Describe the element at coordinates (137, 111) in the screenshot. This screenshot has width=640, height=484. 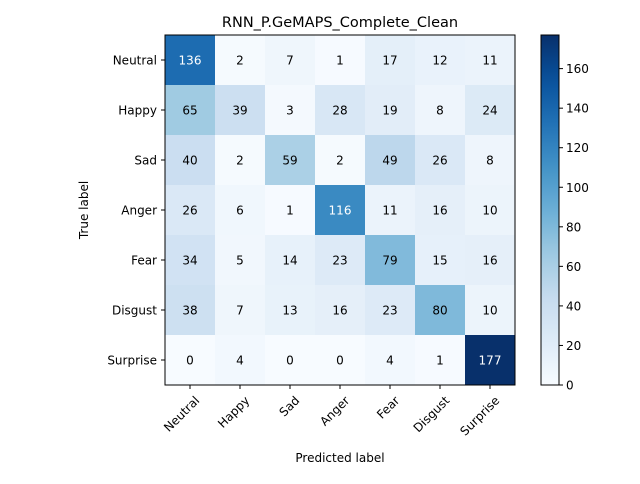
I see `y-tick-label: Happy` at that location.